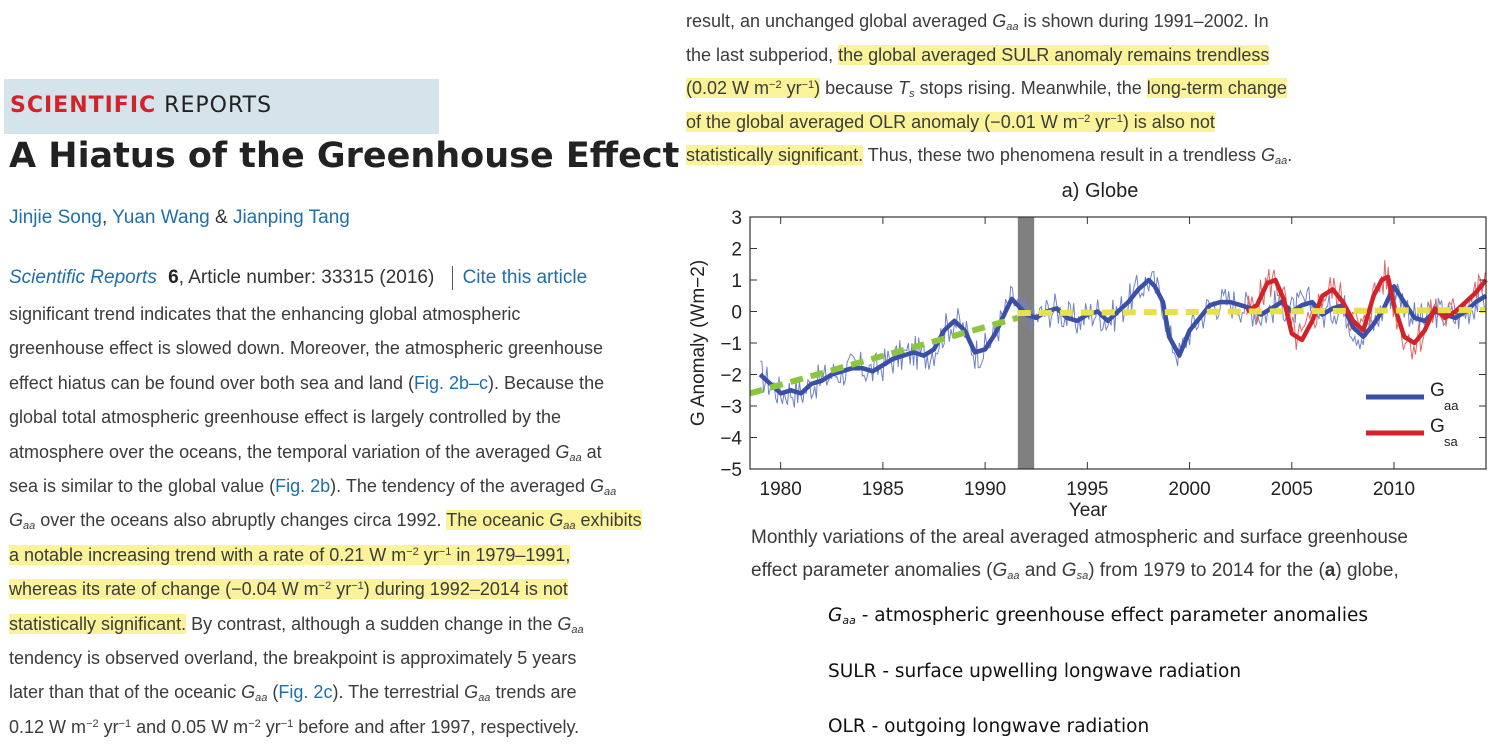 This screenshot has height=749, width=1494. What do you see at coordinates (985, 489) in the screenshot?
I see `x-tick-label: 1990` at bounding box center [985, 489].